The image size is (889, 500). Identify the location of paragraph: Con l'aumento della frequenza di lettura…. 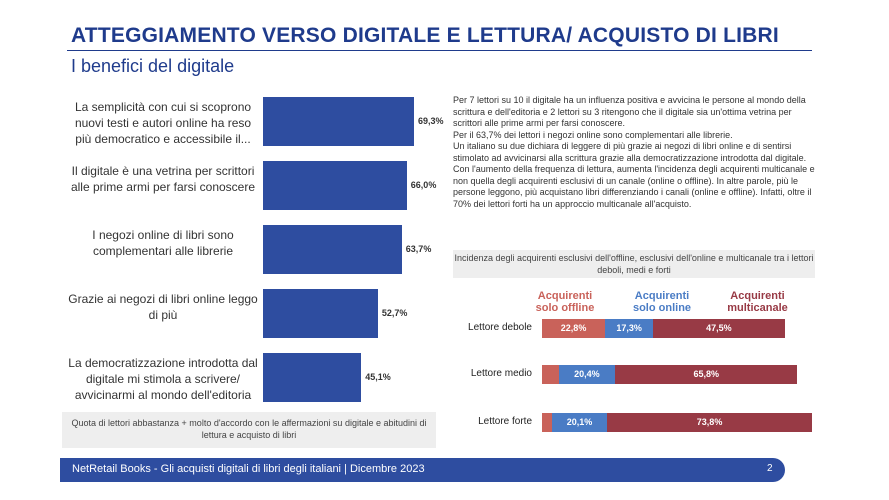
(634, 186).